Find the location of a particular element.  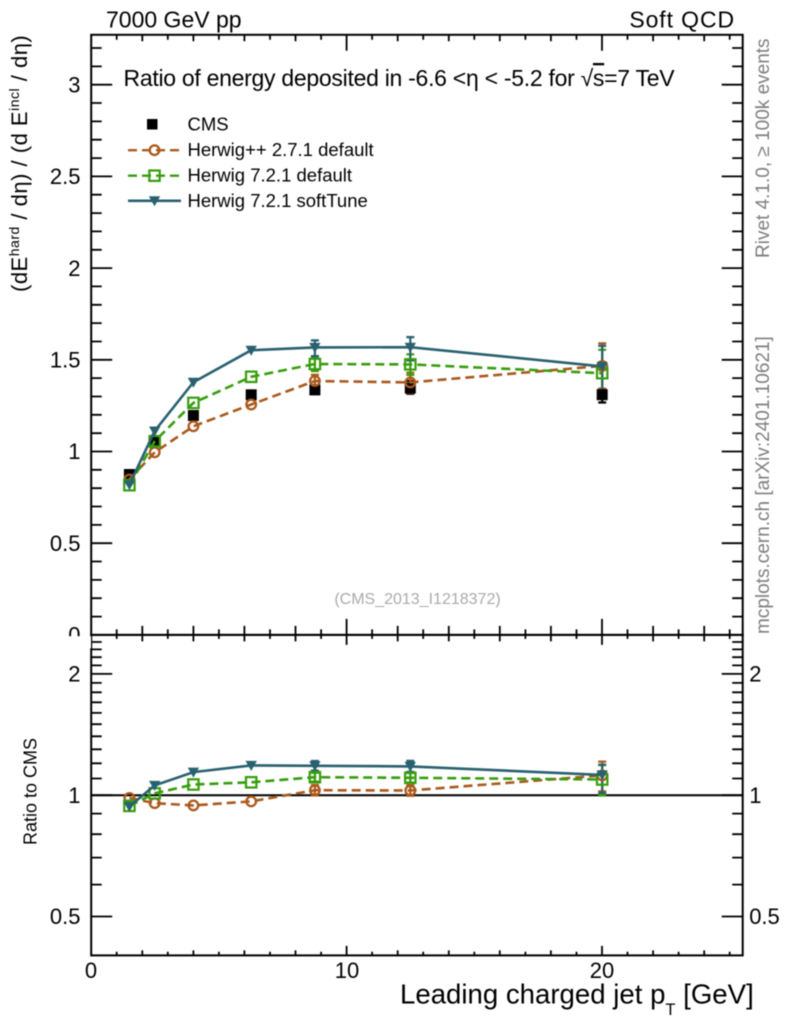

svg-text: Leading charged jet pT [GeV] is located at coordinates (577, 999).